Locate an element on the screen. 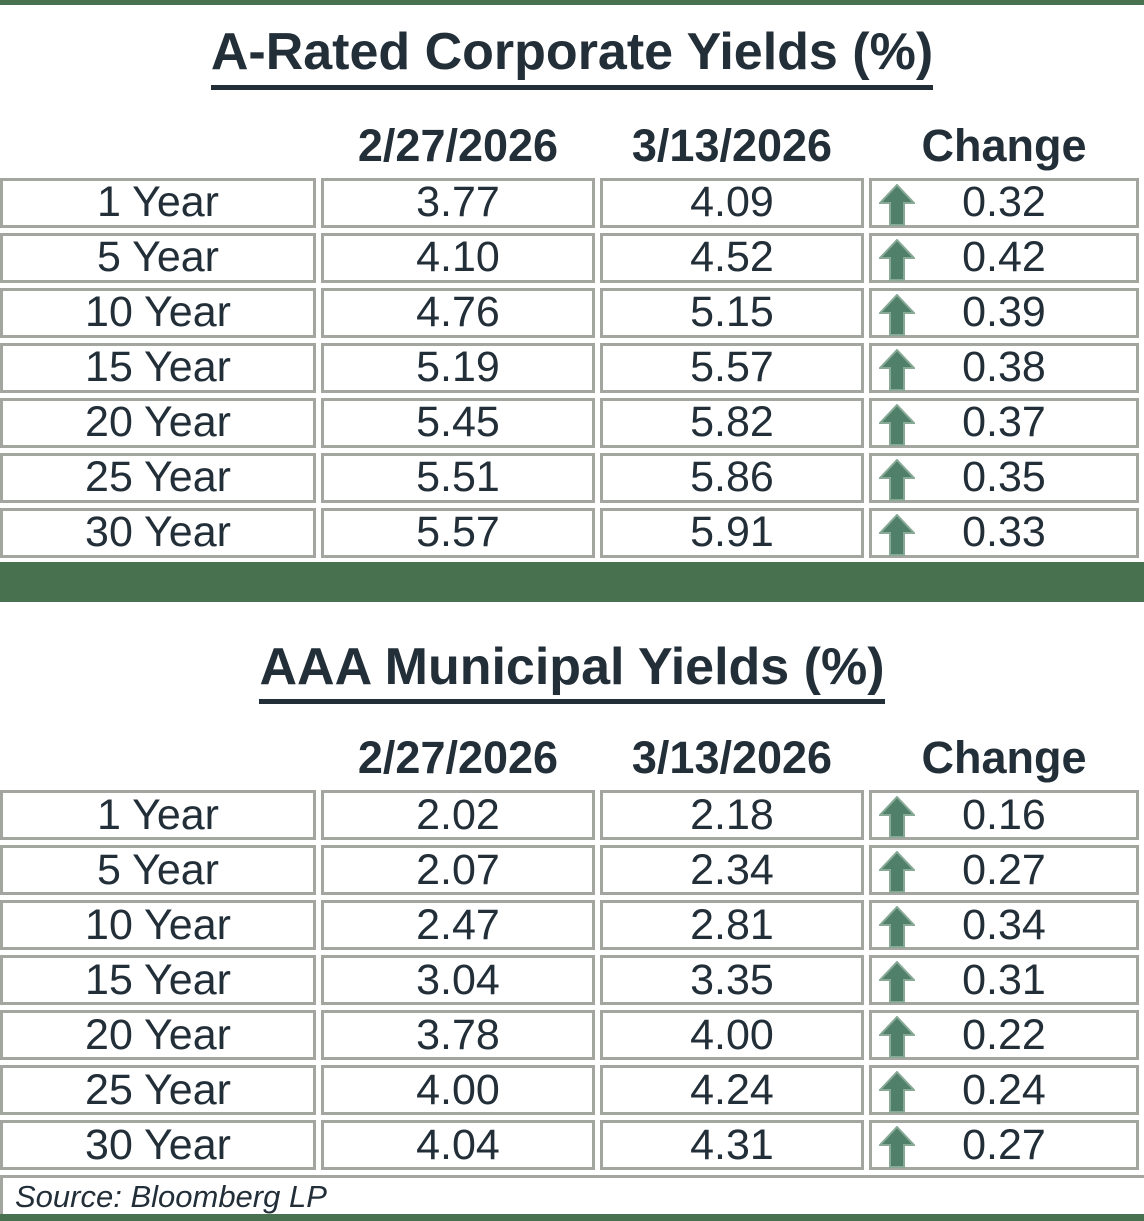  yield-curr: 5.91 is located at coordinates (732, 532).